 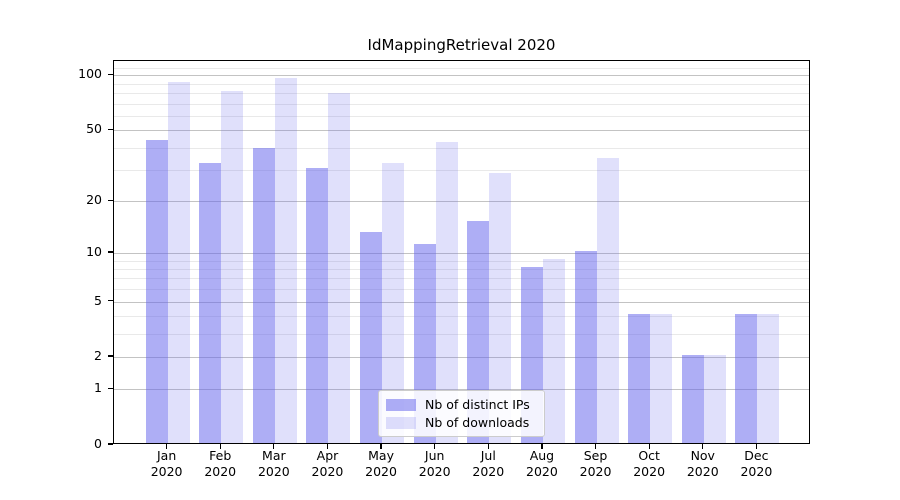 What do you see at coordinates (401, 422) in the screenshot?
I see `legend-swatch-downloads` at bounding box center [401, 422].